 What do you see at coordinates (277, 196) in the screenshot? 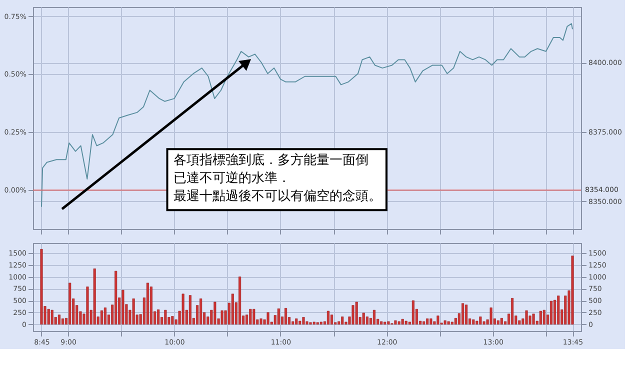
I see `annotation: 最遲十點過後不可以有偏空的念頭。` at bounding box center [277, 196].